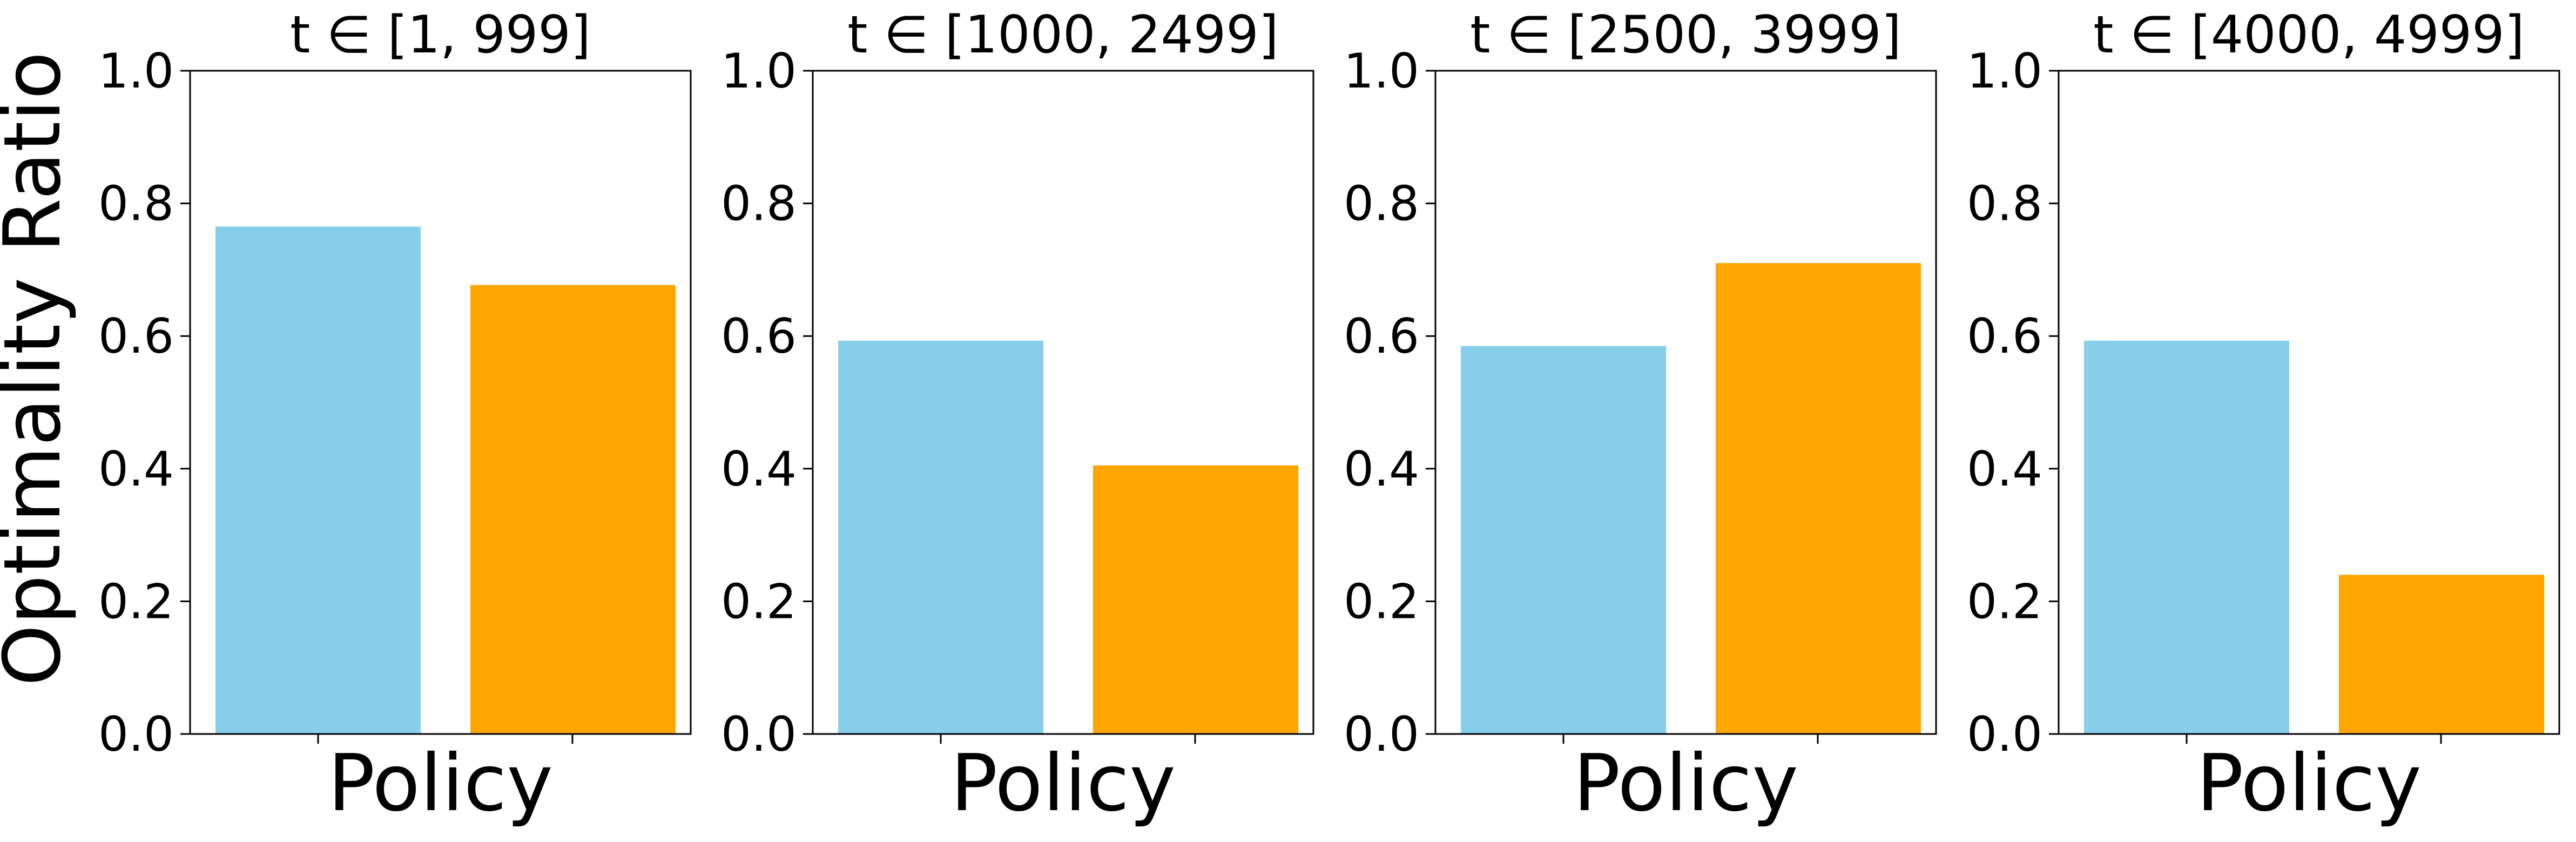 Image resolution: width=2576 pixels, height=842 pixels. Describe the element at coordinates (136, 71) in the screenshot. I see `y-tick-label-panel1: 1.0` at that location.